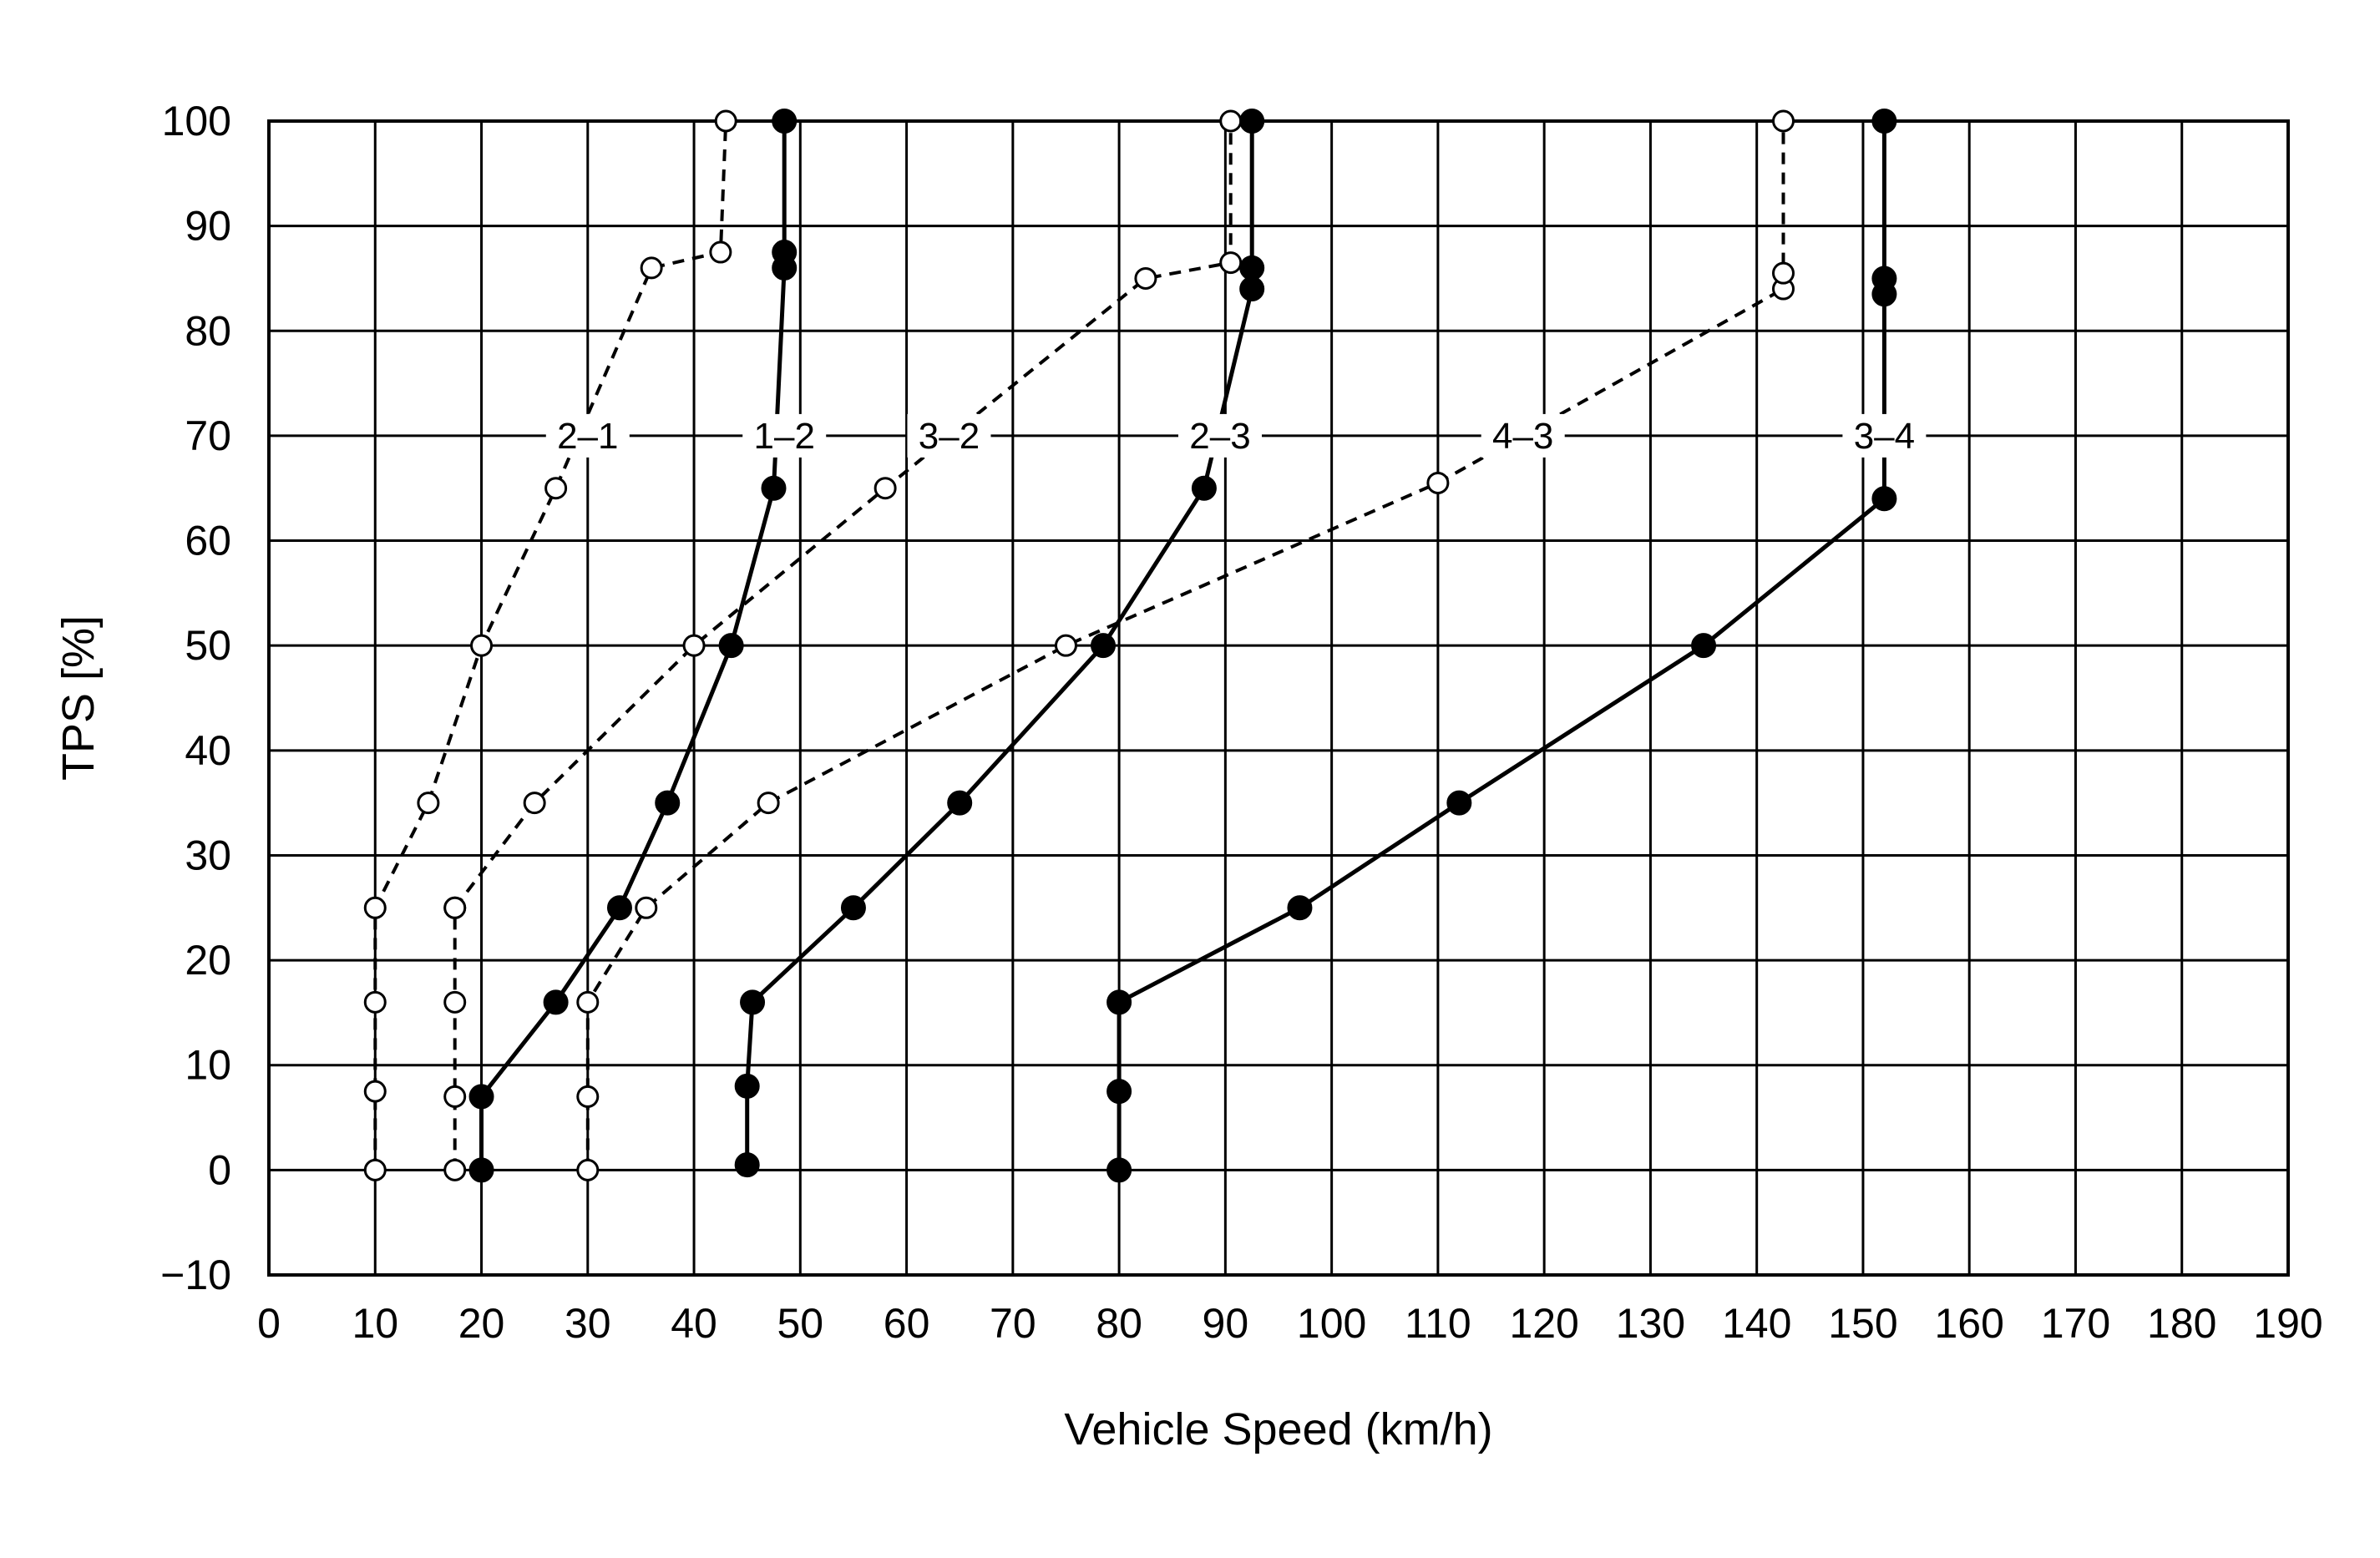 This screenshot has width=2380, height=1558. What do you see at coordinates (694, 1323) in the screenshot?
I see `x-tick-label: 40` at bounding box center [694, 1323].